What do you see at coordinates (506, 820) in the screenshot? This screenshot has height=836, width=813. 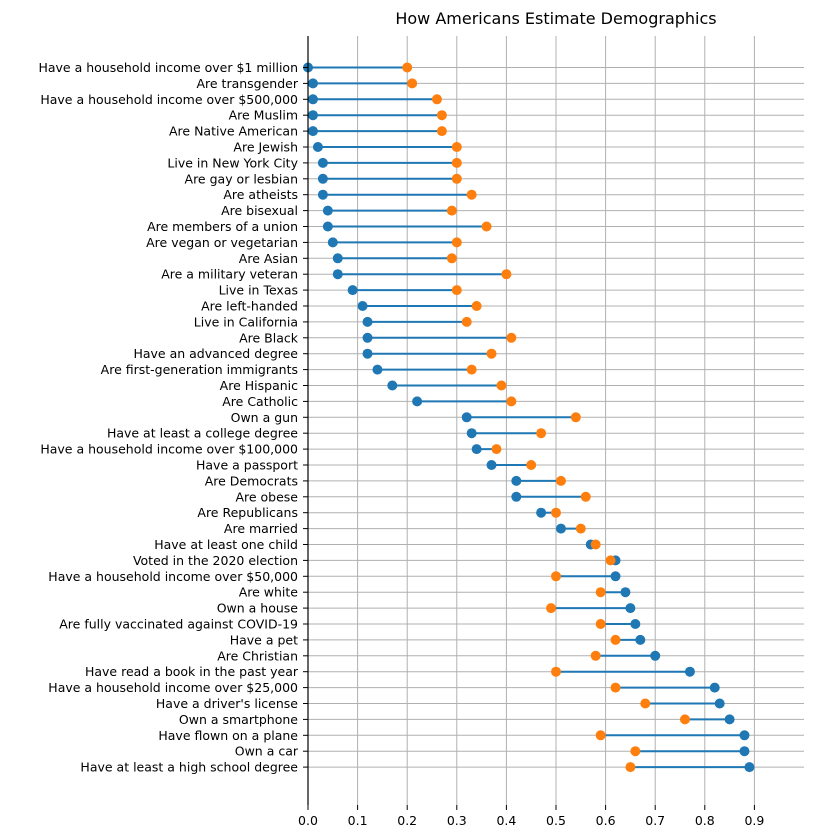 I see `x-tick-label: 0.4` at bounding box center [506, 820].